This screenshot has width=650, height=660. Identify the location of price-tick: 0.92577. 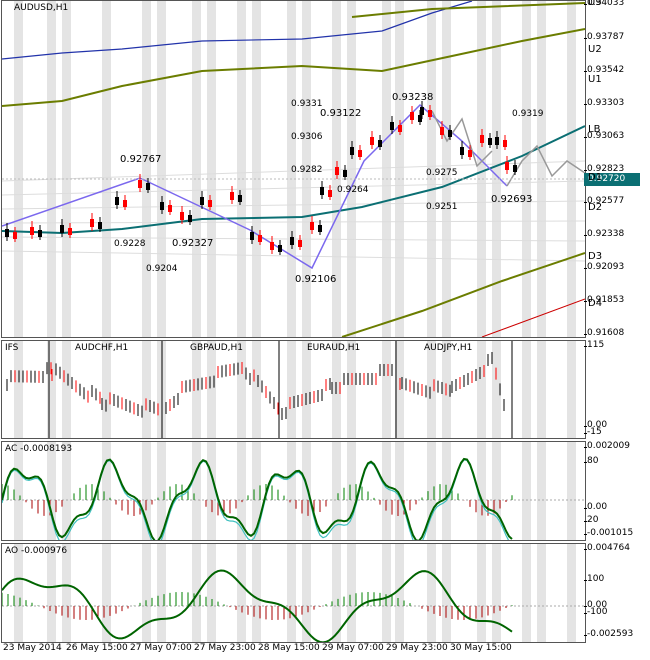
(604, 201).